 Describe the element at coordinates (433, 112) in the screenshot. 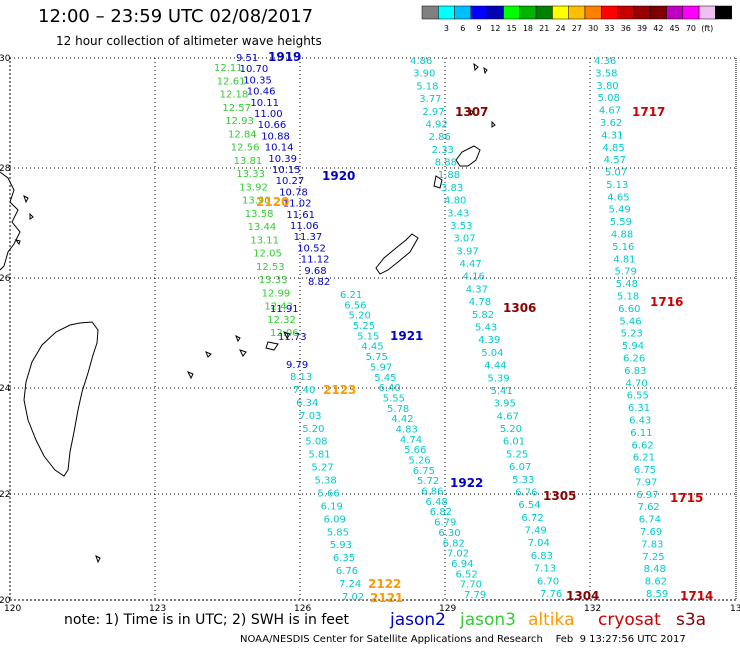

I see `wave-height-label: 2.97` at that location.